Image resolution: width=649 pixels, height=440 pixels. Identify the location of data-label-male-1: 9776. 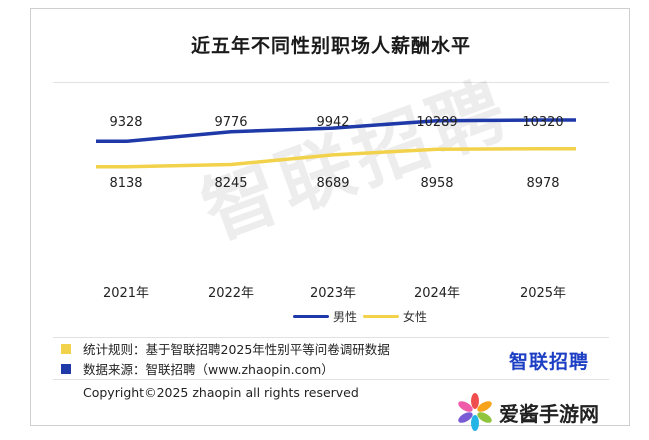
(230, 122).